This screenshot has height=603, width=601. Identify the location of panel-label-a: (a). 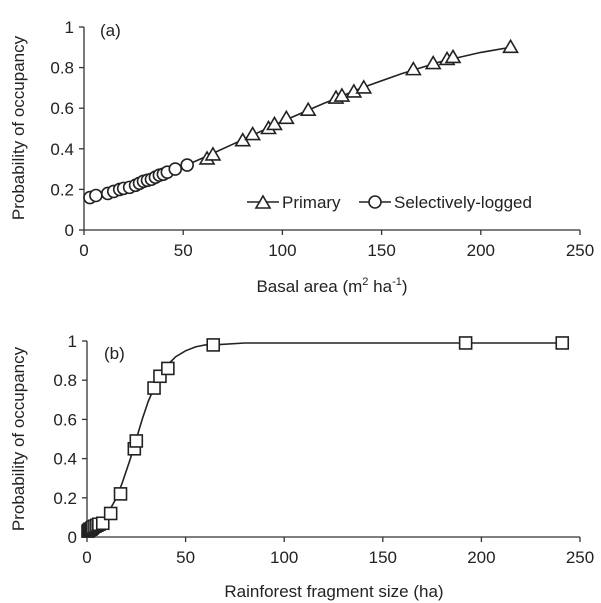
(110, 30).